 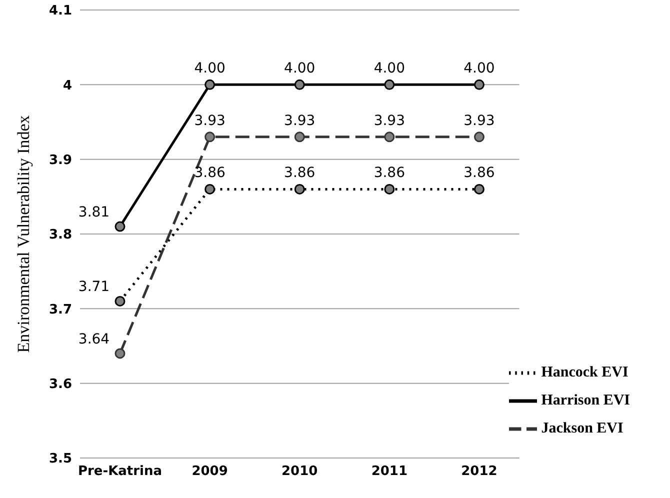 What do you see at coordinates (585, 400) in the screenshot?
I see `legend-label: Harrison EVI` at bounding box center [585, 400].